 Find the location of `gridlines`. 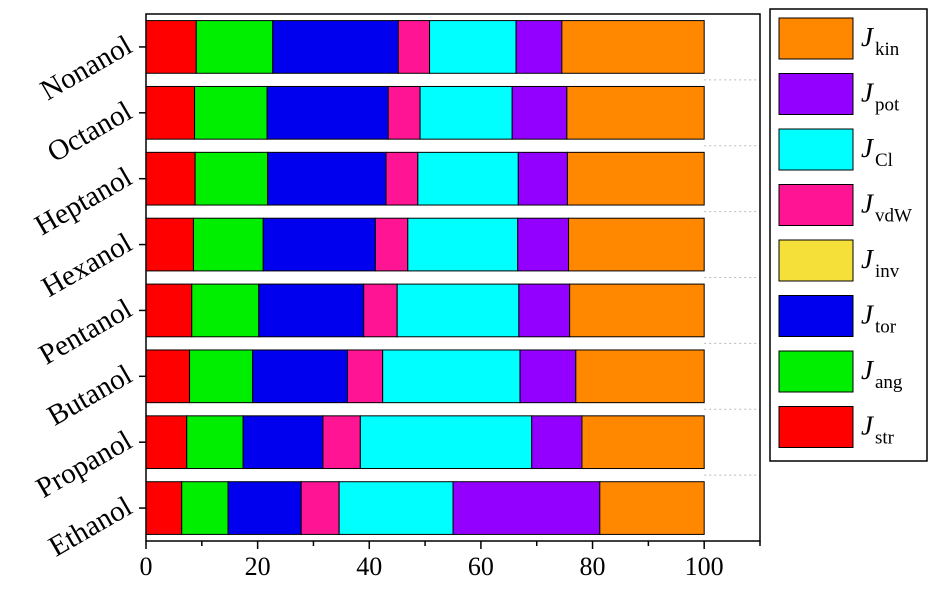

gridlines is located at coordinates (732, 277).